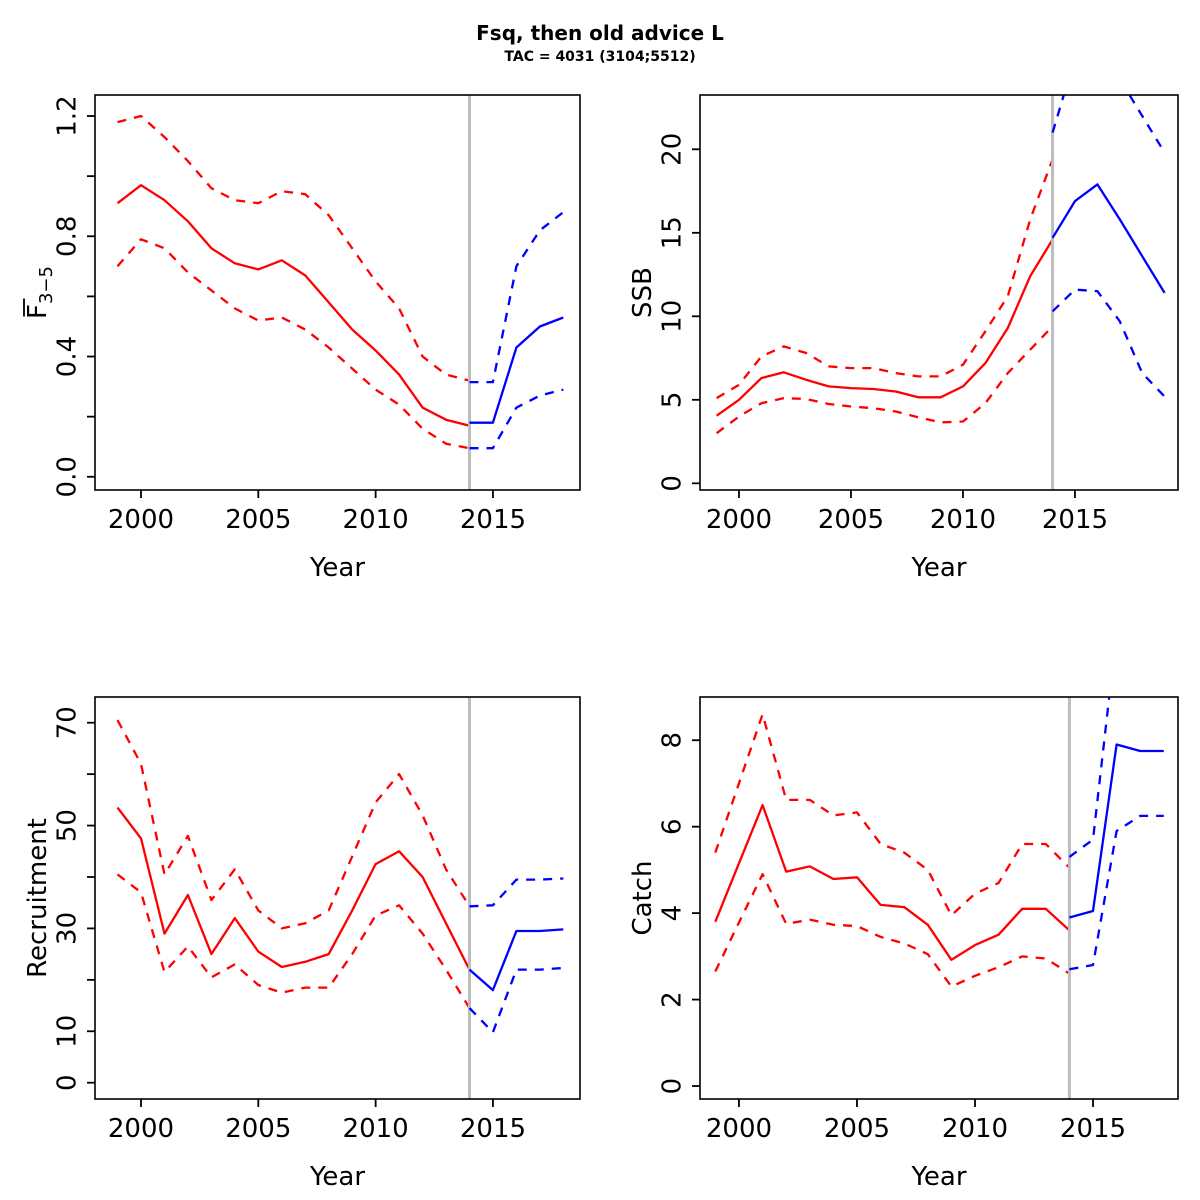  What do you see at coordinates (673, 400) in the screenshot?
I see `y-tick-label: 5` at bounding box center [673, 400].